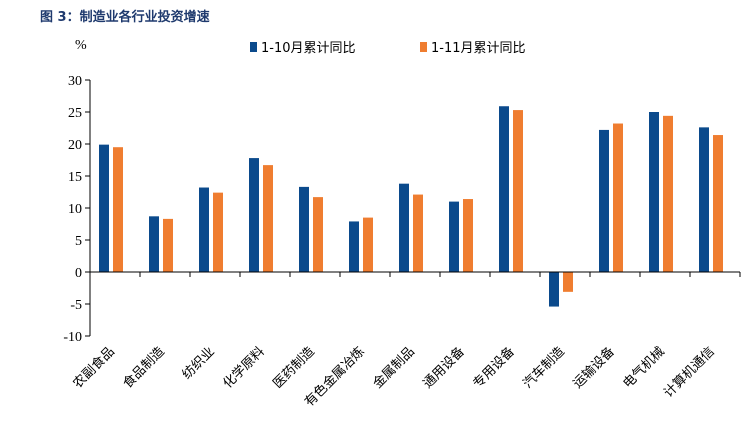 This screenshot has width=742, height=429. Describe the element at coordinates (75, 209) in the screenshot. I see `y-tick-label: 10` at that location.